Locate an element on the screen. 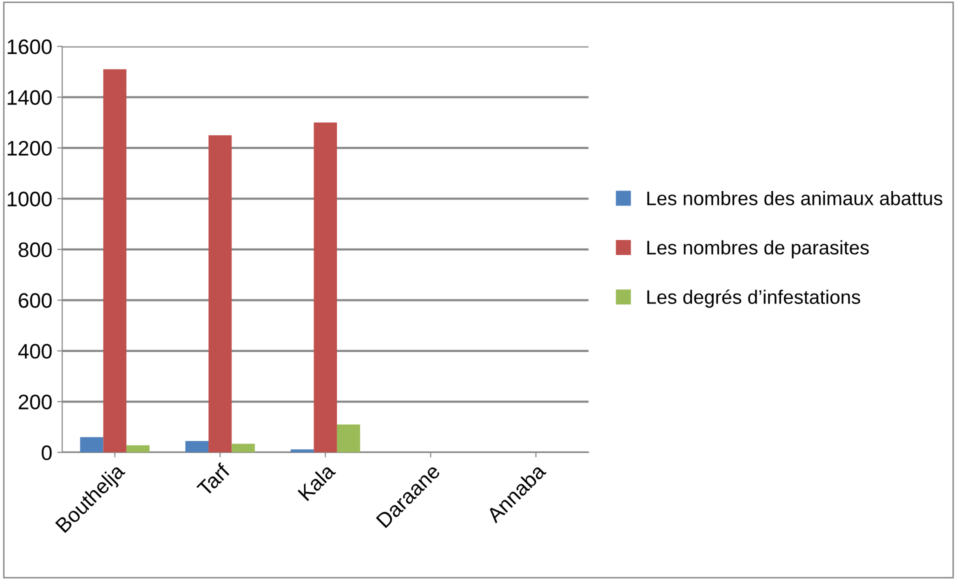  y-tick-label: 1400 is located at coordinates (30, 97).